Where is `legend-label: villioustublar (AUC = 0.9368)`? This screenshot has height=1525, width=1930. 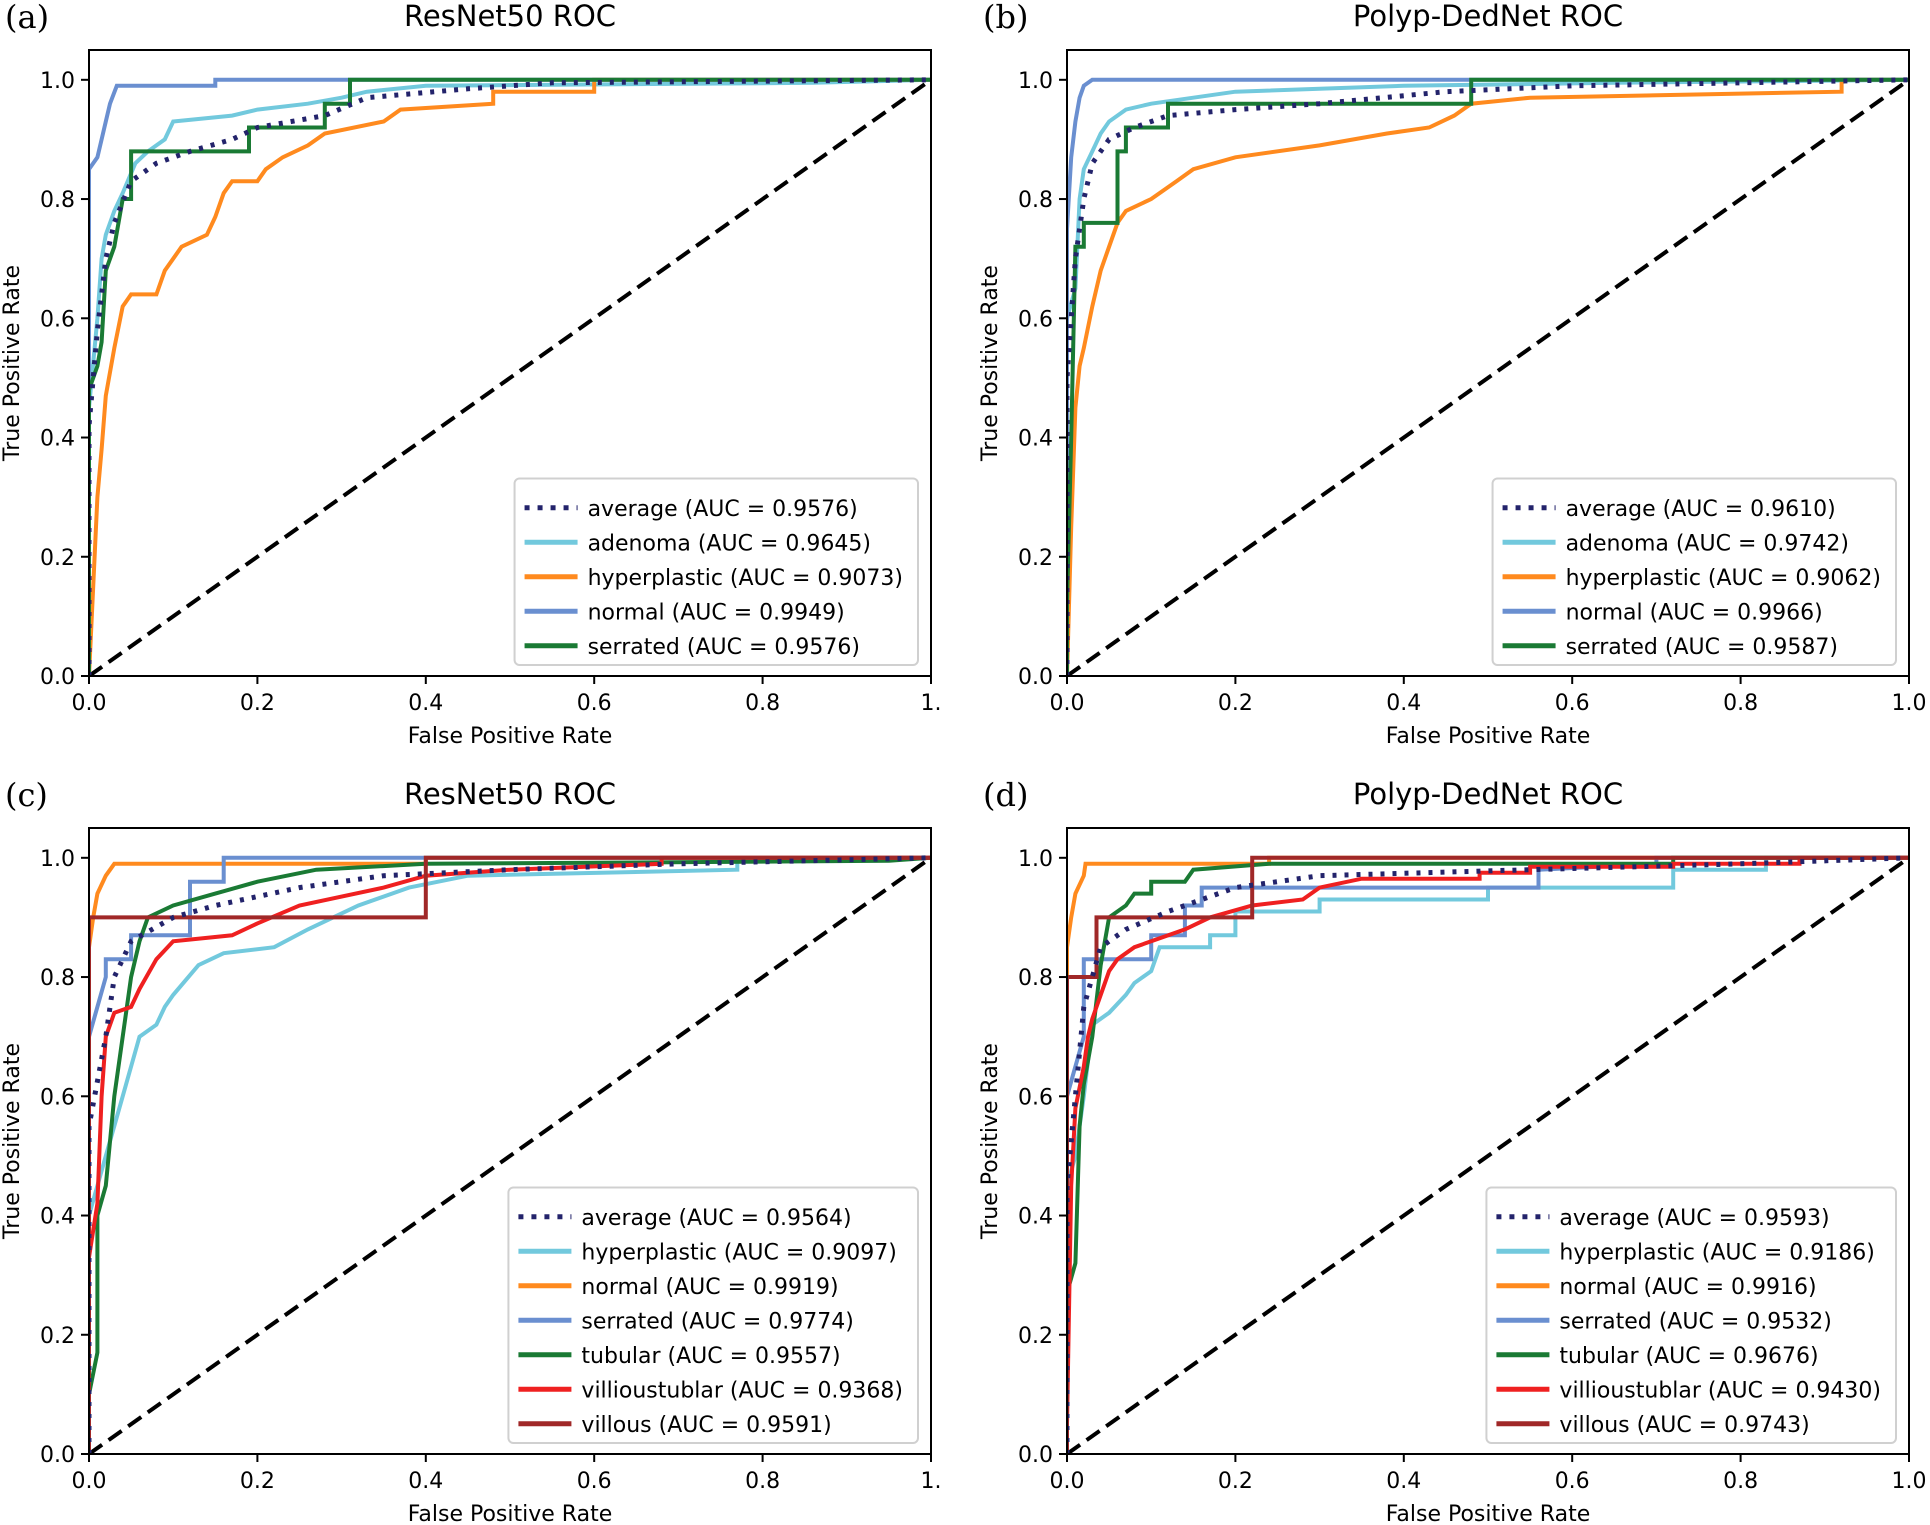
legend-label: villioustublar (AUC = 0.9368) is located at coordinates (742, 1390).